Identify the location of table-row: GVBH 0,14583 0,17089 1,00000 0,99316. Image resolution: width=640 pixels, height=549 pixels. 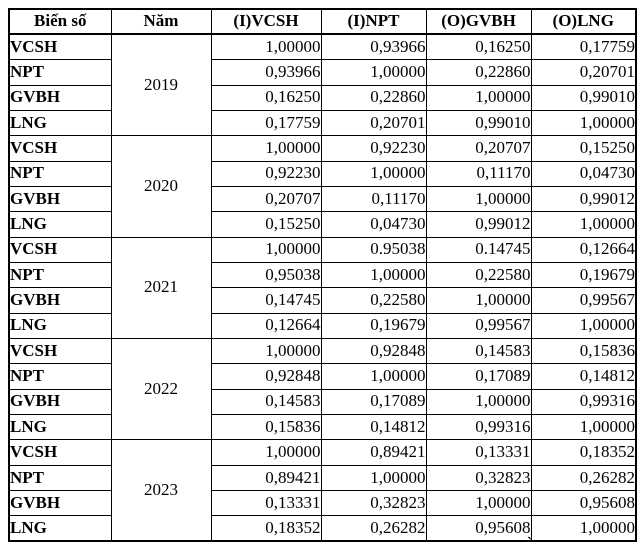
(322, 402).